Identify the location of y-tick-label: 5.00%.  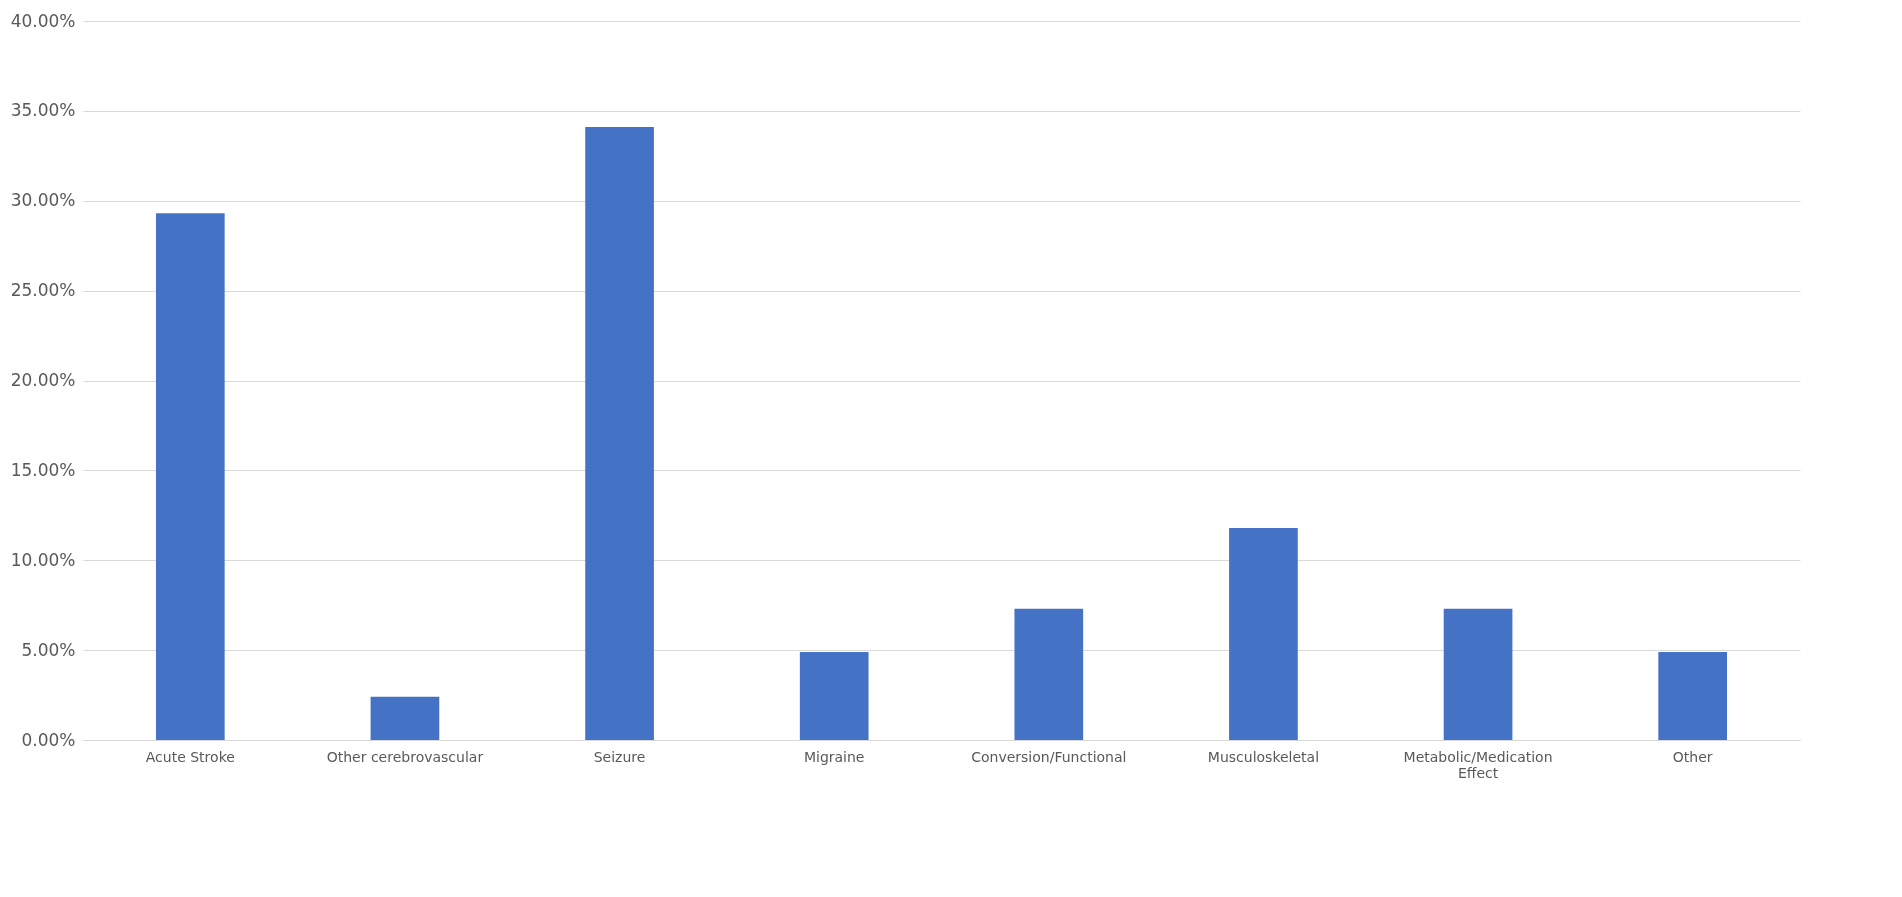
(48, 649).